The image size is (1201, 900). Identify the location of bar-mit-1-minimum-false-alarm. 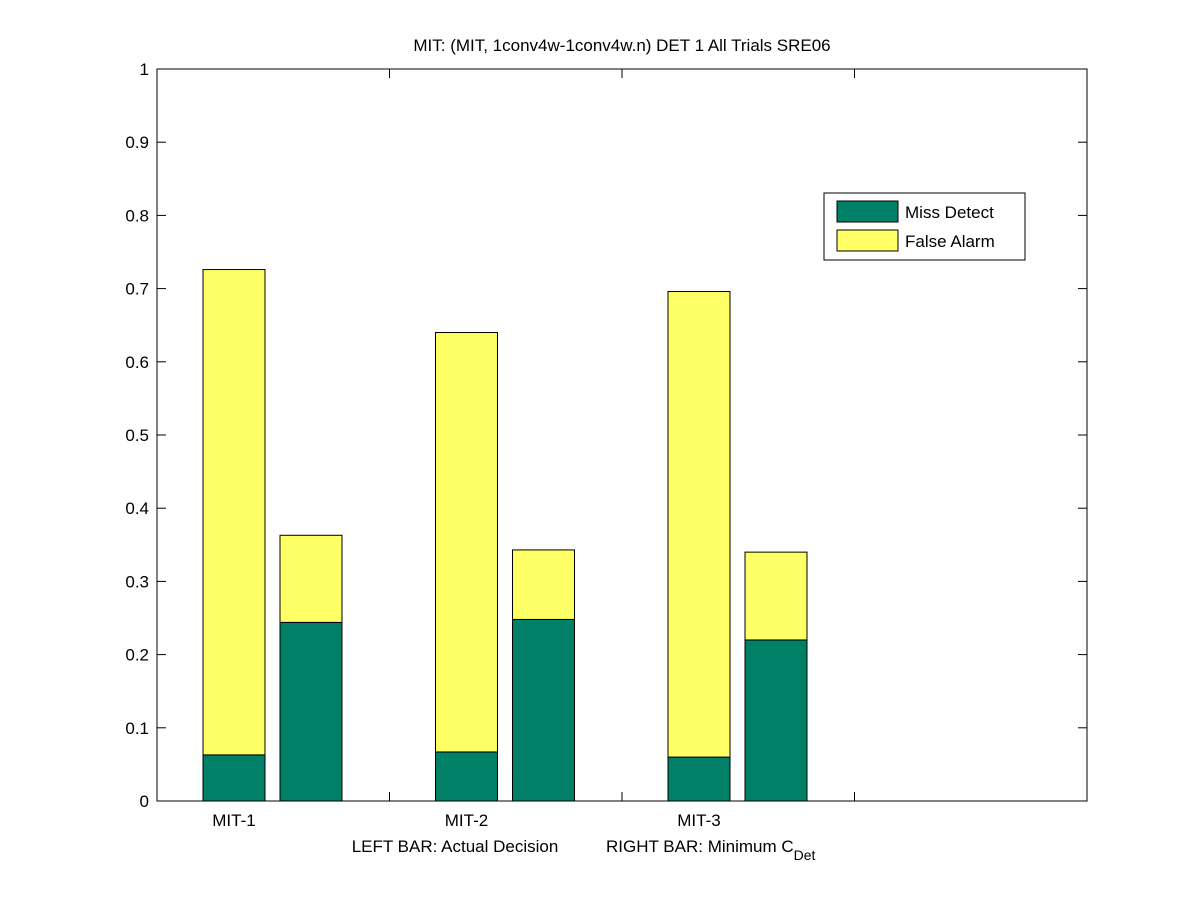
(311, 578).